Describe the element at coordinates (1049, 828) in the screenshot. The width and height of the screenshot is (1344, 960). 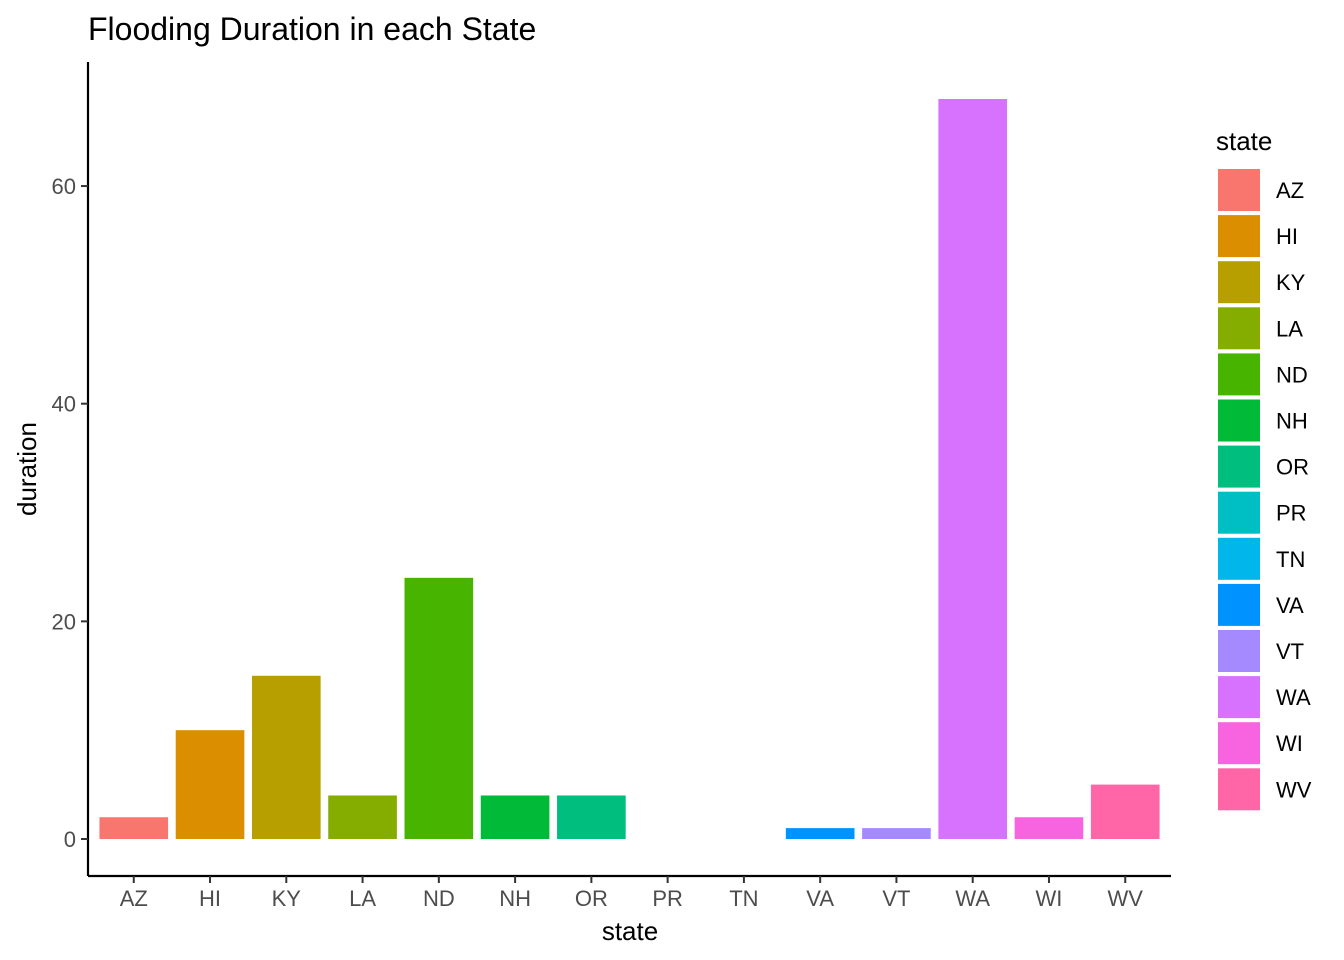
I see `bar-wi` at that location.